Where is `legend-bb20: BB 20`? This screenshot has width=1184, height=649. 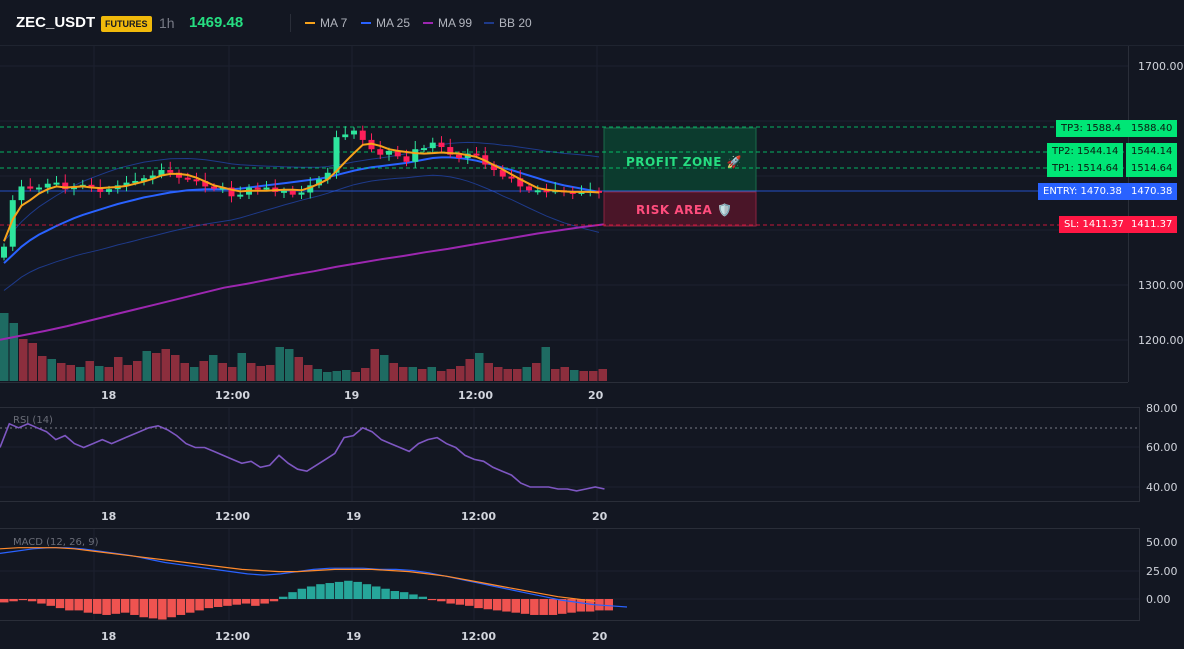
legend-bb20: BB 20 is located at coordinates (508, 23).